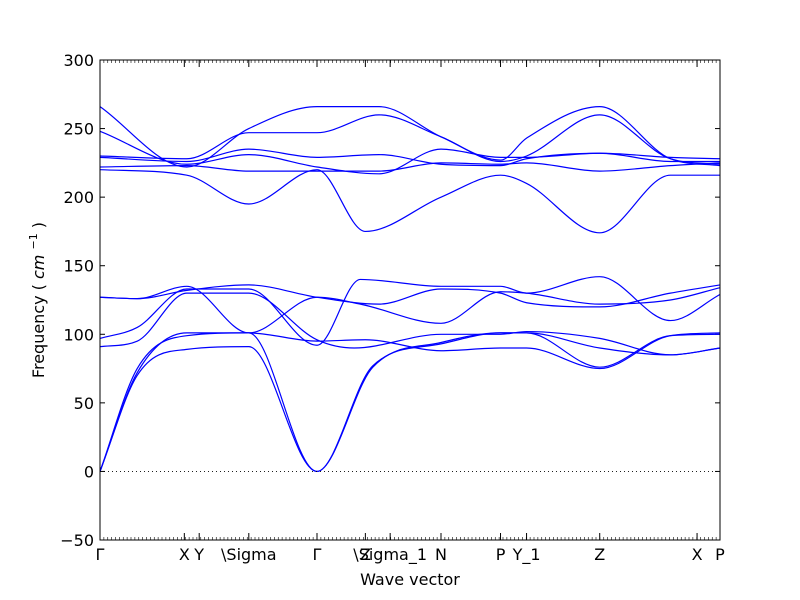 Image resolution: width=800 pixels, height=600 pixels. Describe the element at coordinates (441, 554) in the screenshot. I see `x-tick-label: N` at that location.